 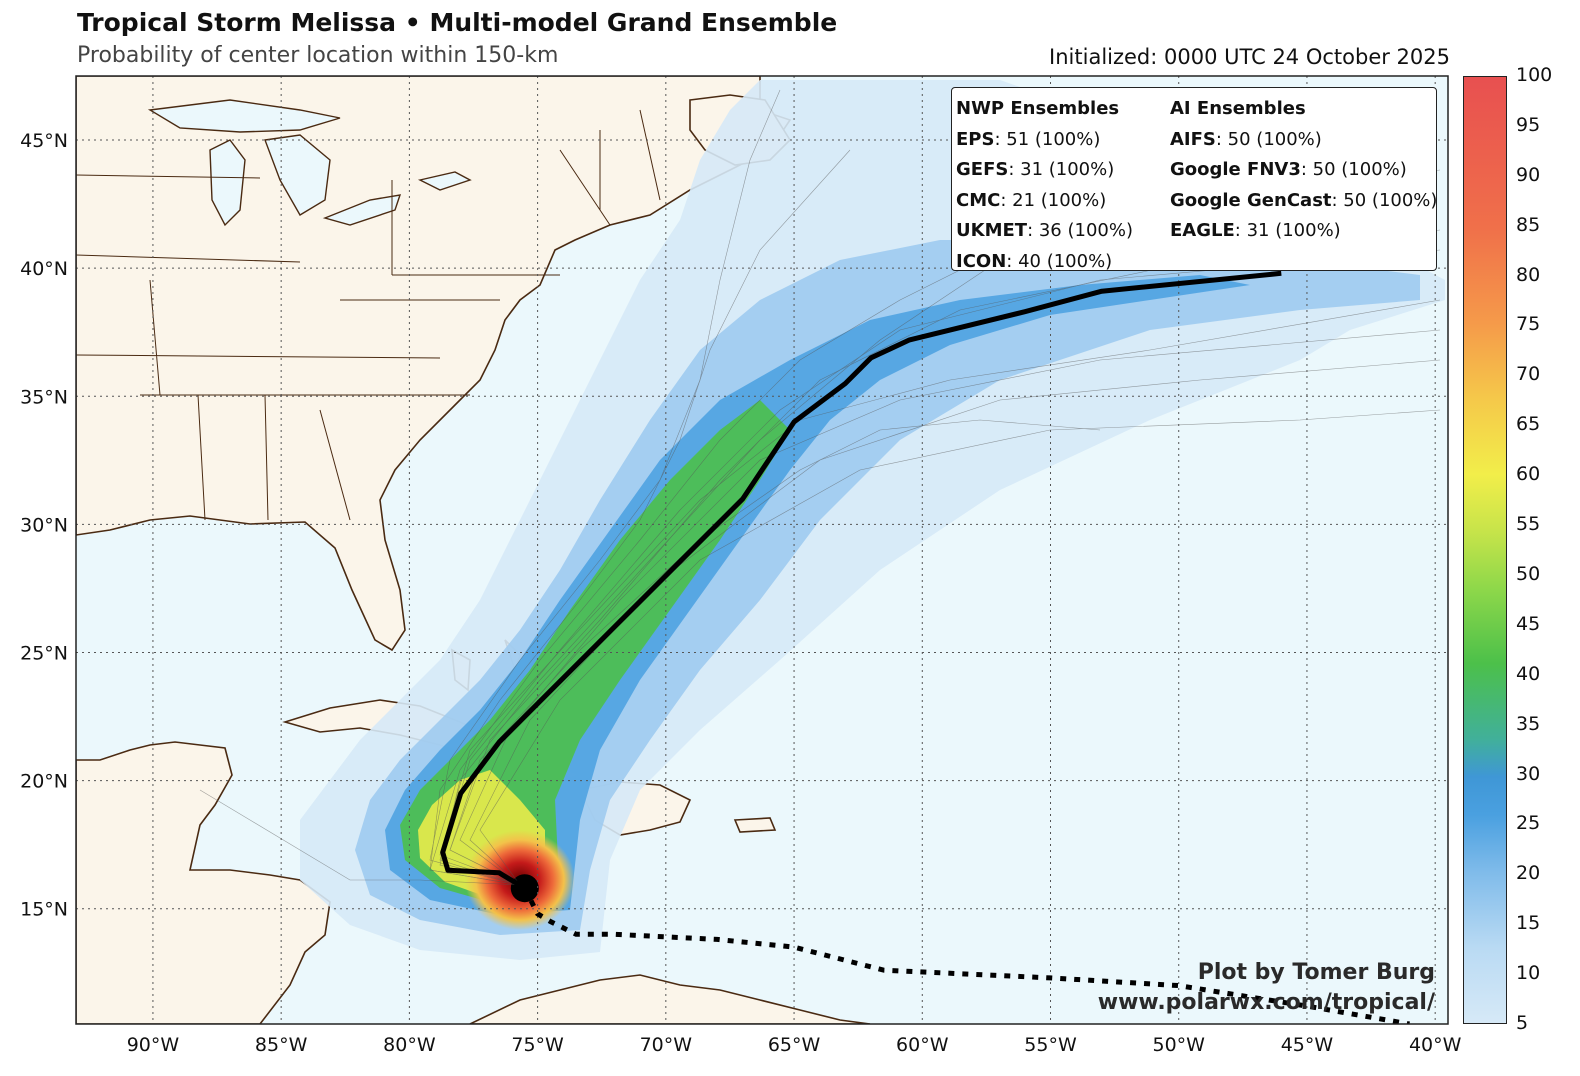 I want to click on land-central-america, so click(x=203, y=882).